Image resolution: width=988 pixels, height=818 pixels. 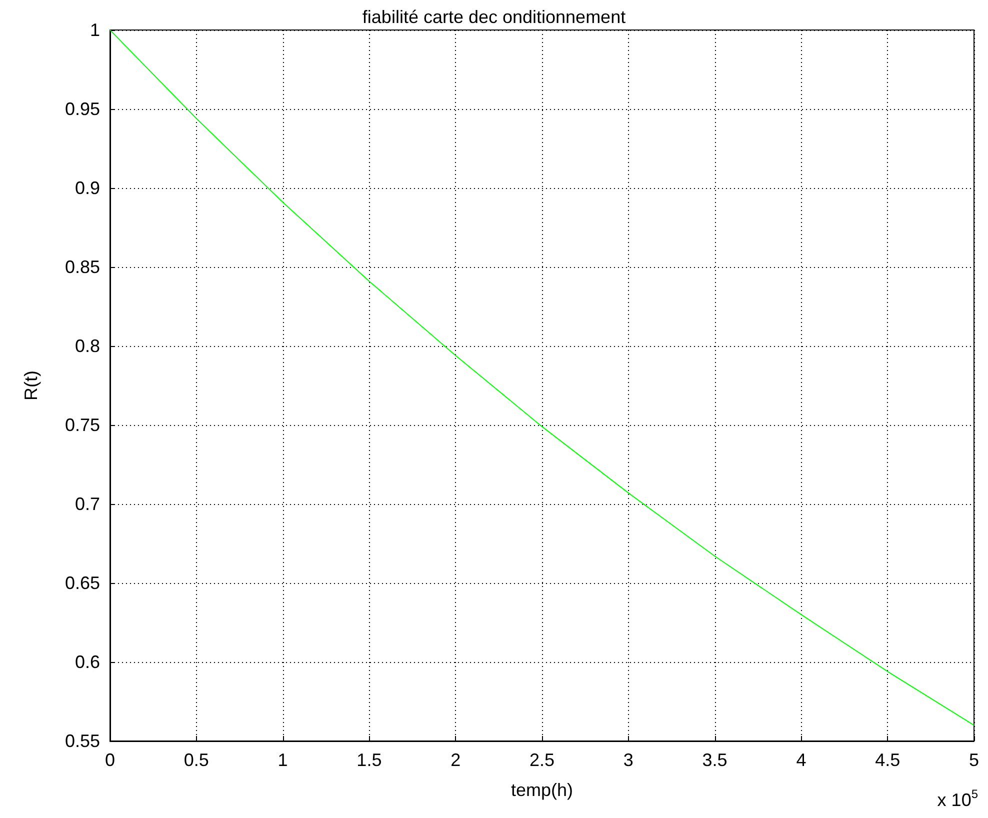 I want to click on x-tick-label: 3, so click(x=628, y=760).